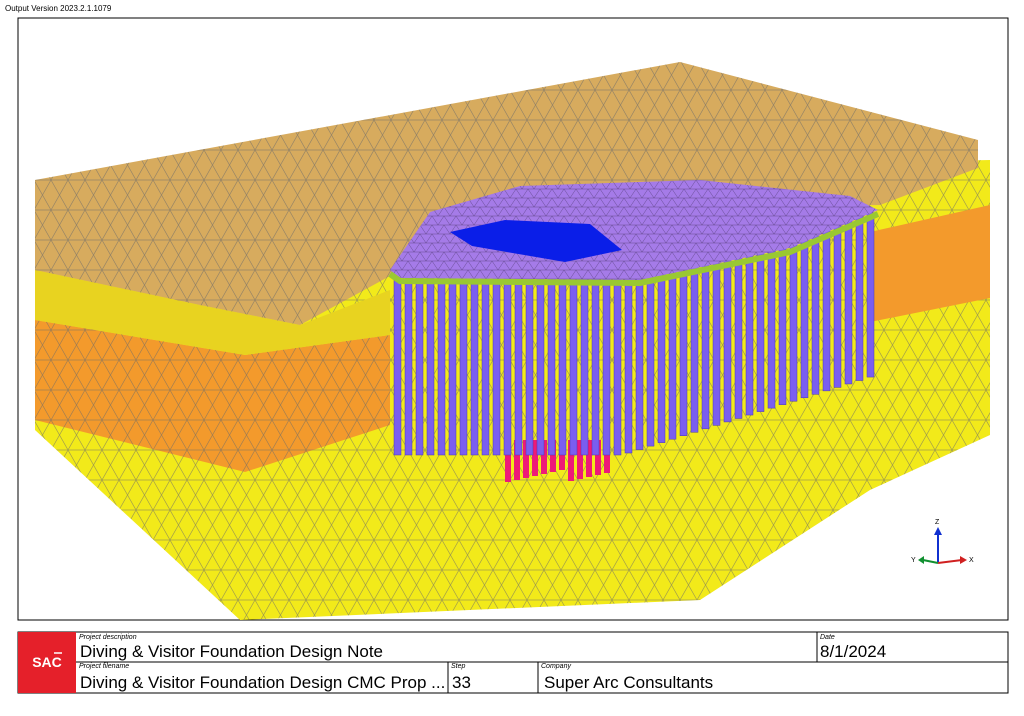  What do you see at coordinates (536, 241) in the screenshot?
I see `opening` at bounding box center [536, 241].